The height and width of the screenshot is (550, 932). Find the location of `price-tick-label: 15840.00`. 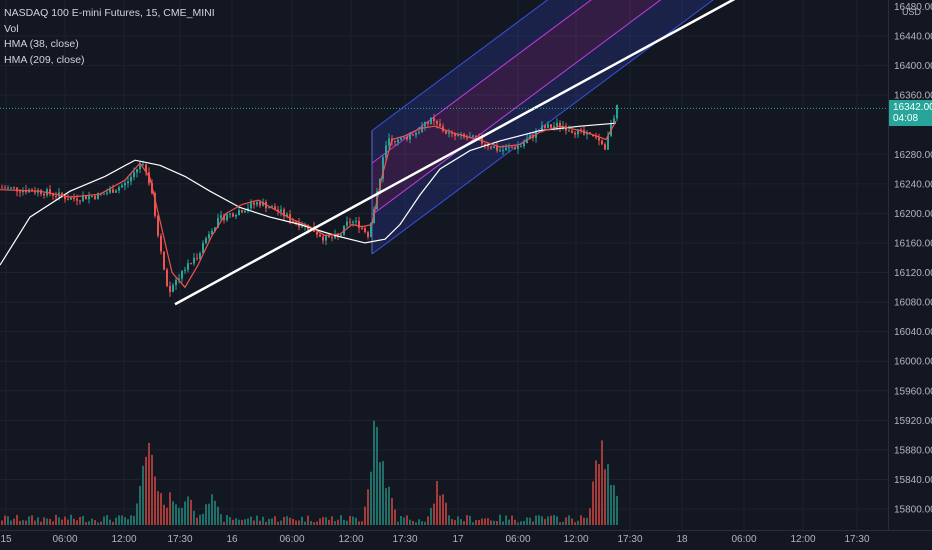

price-tick-label: 15840.00 is located at coordinates (913, 480).